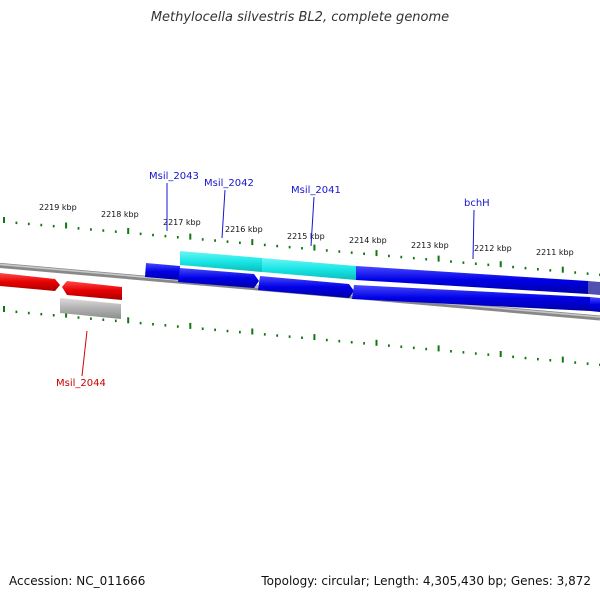 The image size is (600, 600). Describe the element at coordinates (174, 176) in the screenshot. I see `gene-label-msil-2043: Msil_2043` at that location.